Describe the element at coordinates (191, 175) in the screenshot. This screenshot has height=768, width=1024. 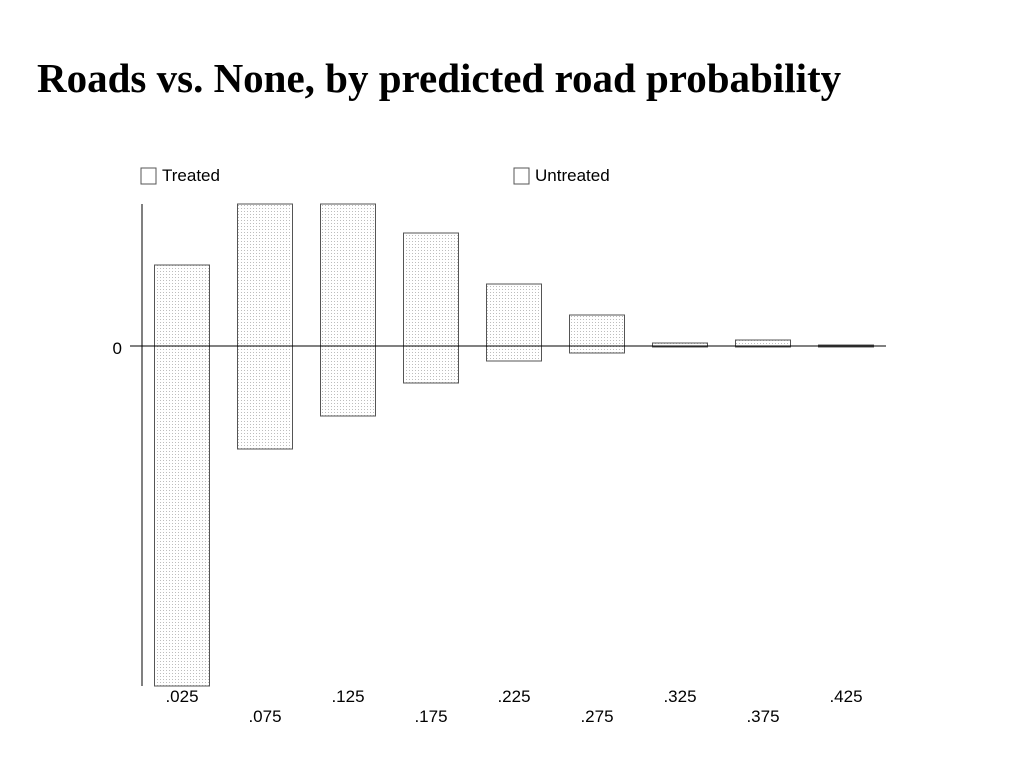
I see `legend-label-treated: Treated` at that location.